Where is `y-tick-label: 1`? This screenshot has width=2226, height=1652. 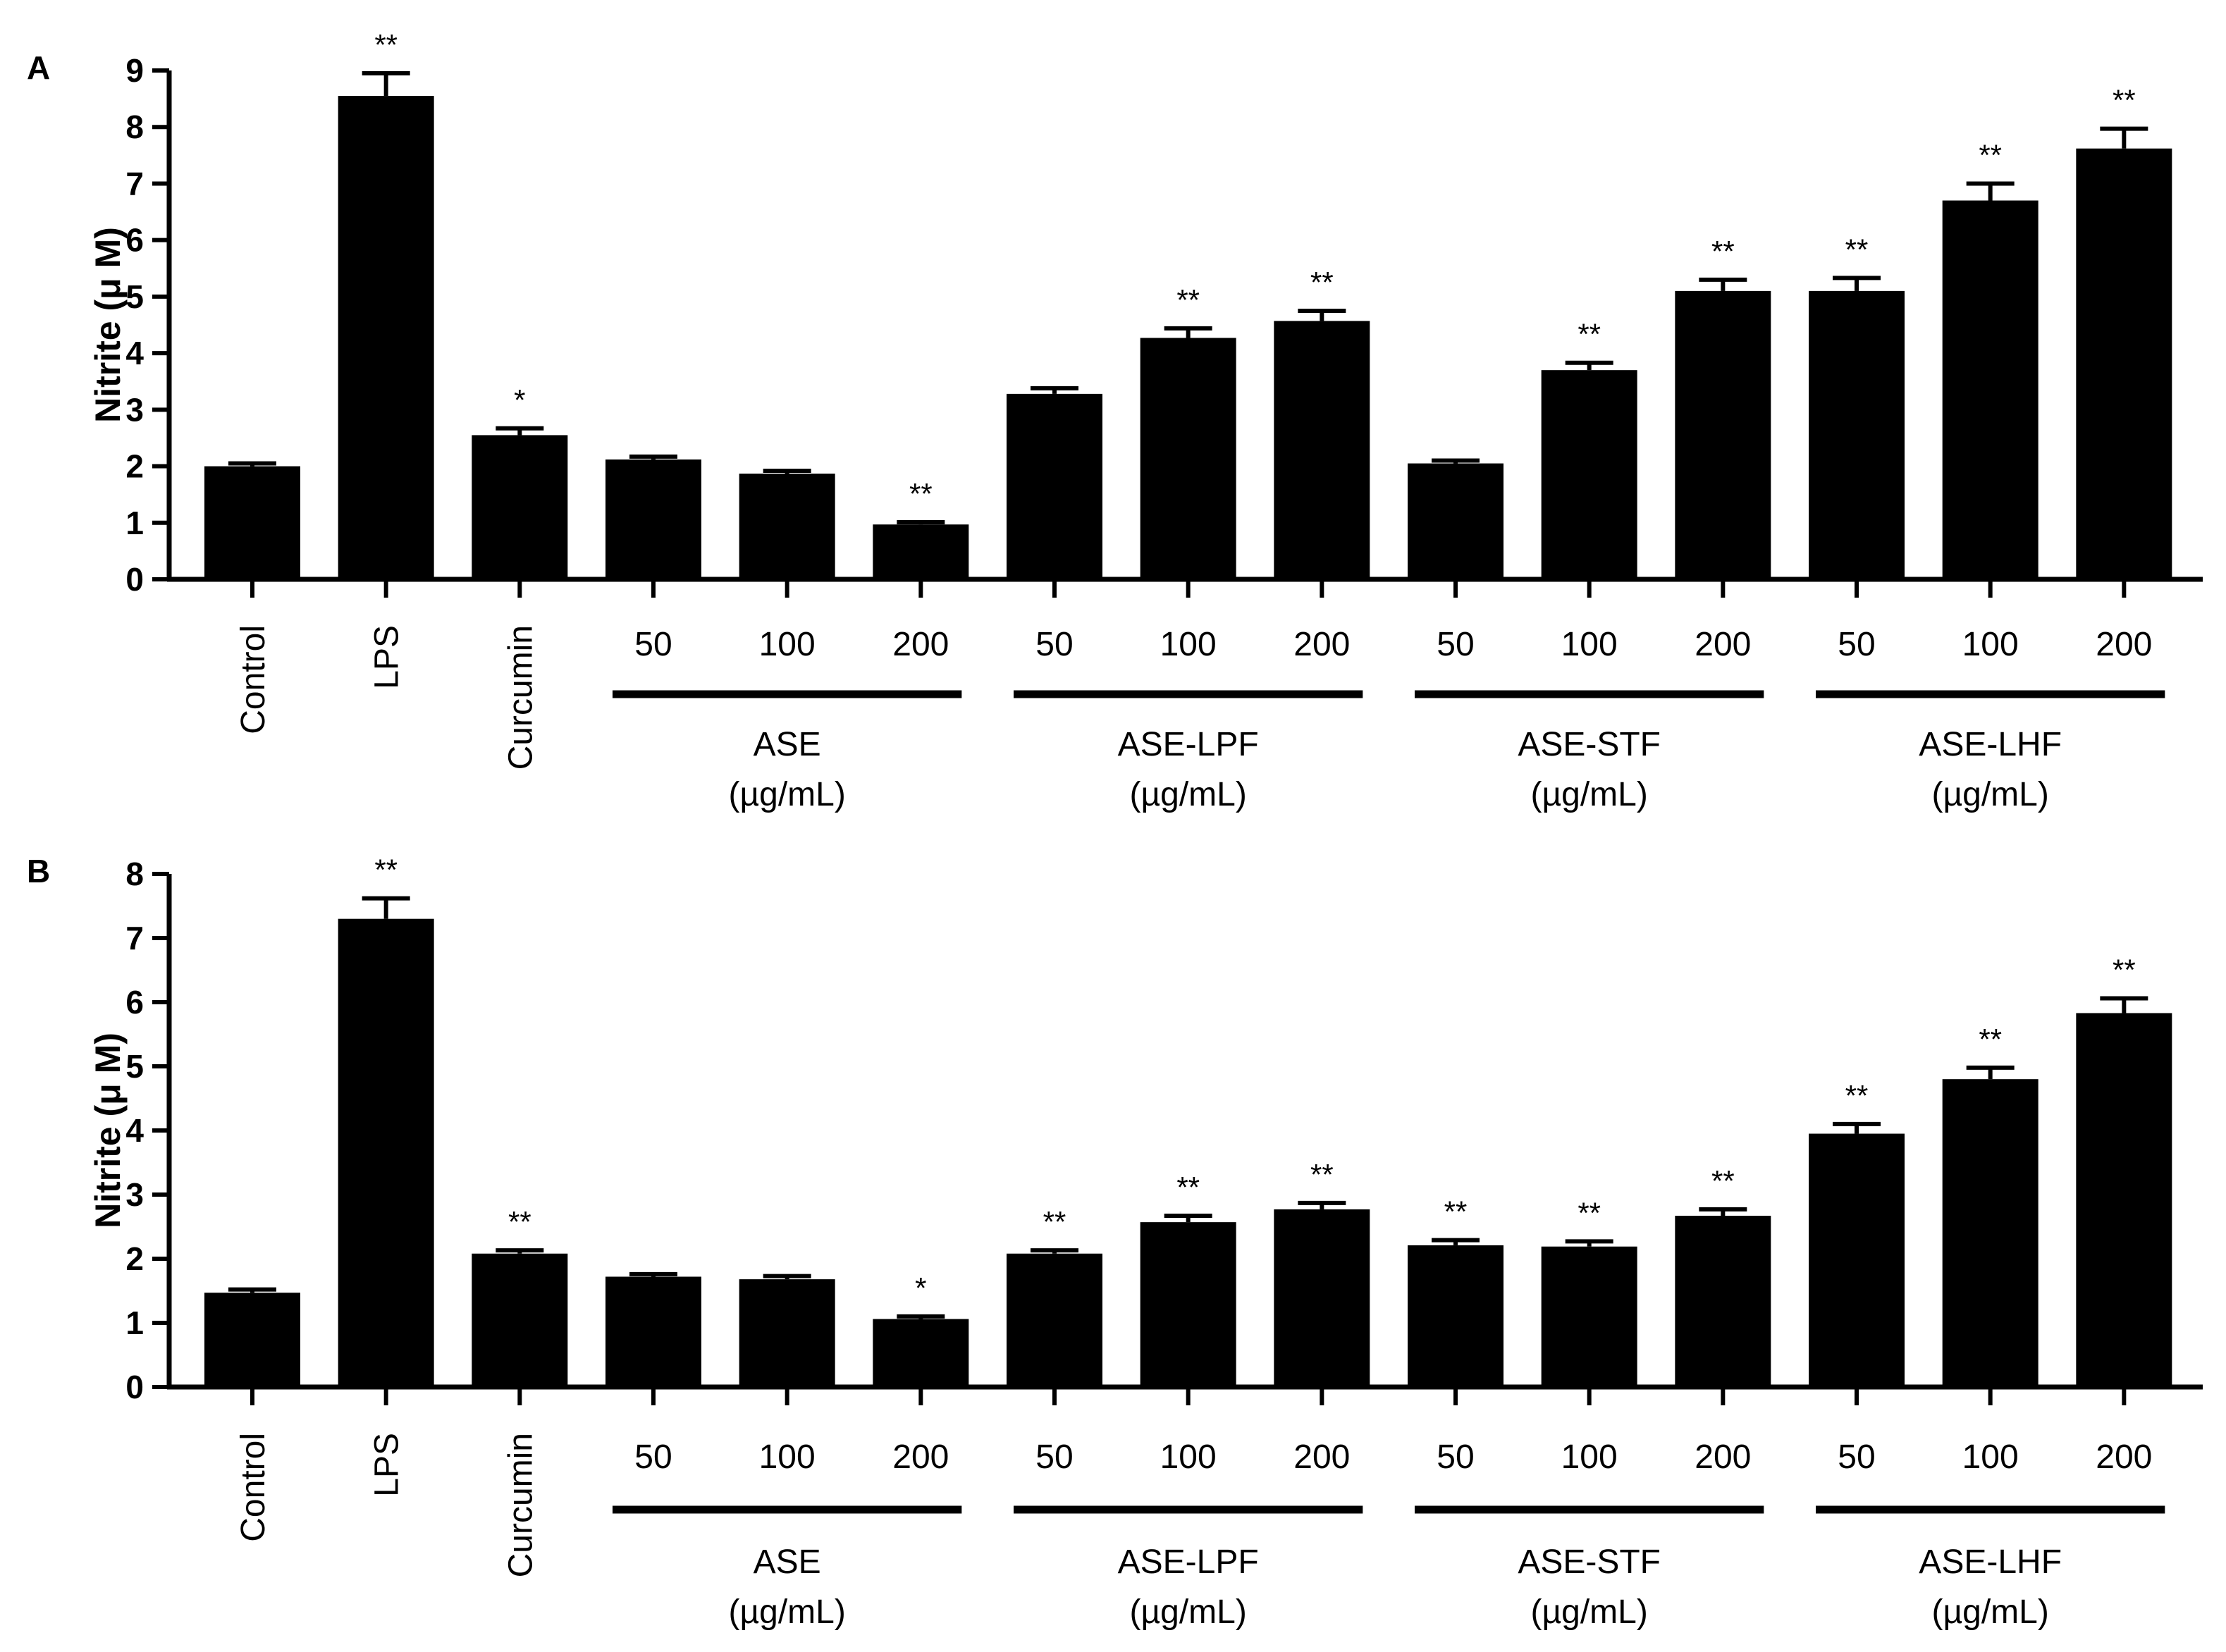 y-tick-label: 1 is located at coordinates (134, 523).